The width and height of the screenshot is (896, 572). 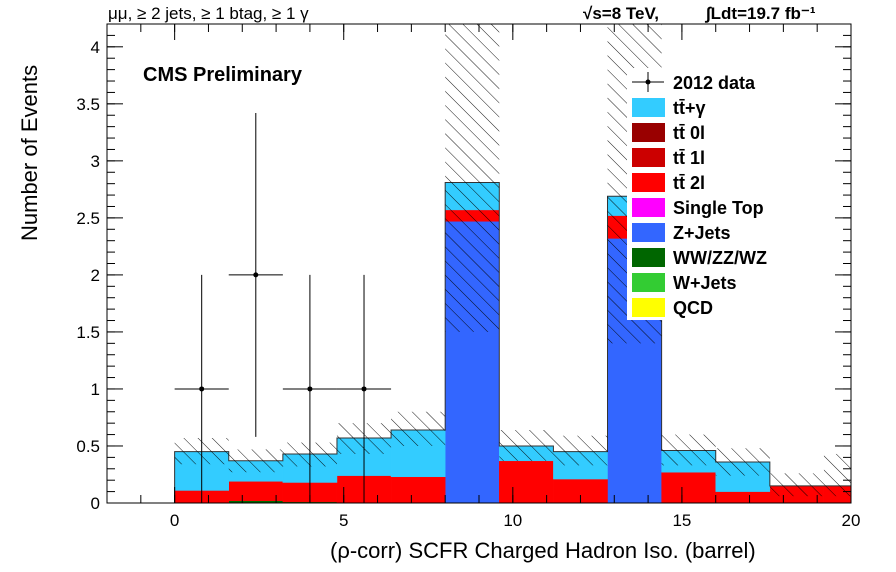 I want to click on y-tick-label: 3.5, so click(x=88, y=104).